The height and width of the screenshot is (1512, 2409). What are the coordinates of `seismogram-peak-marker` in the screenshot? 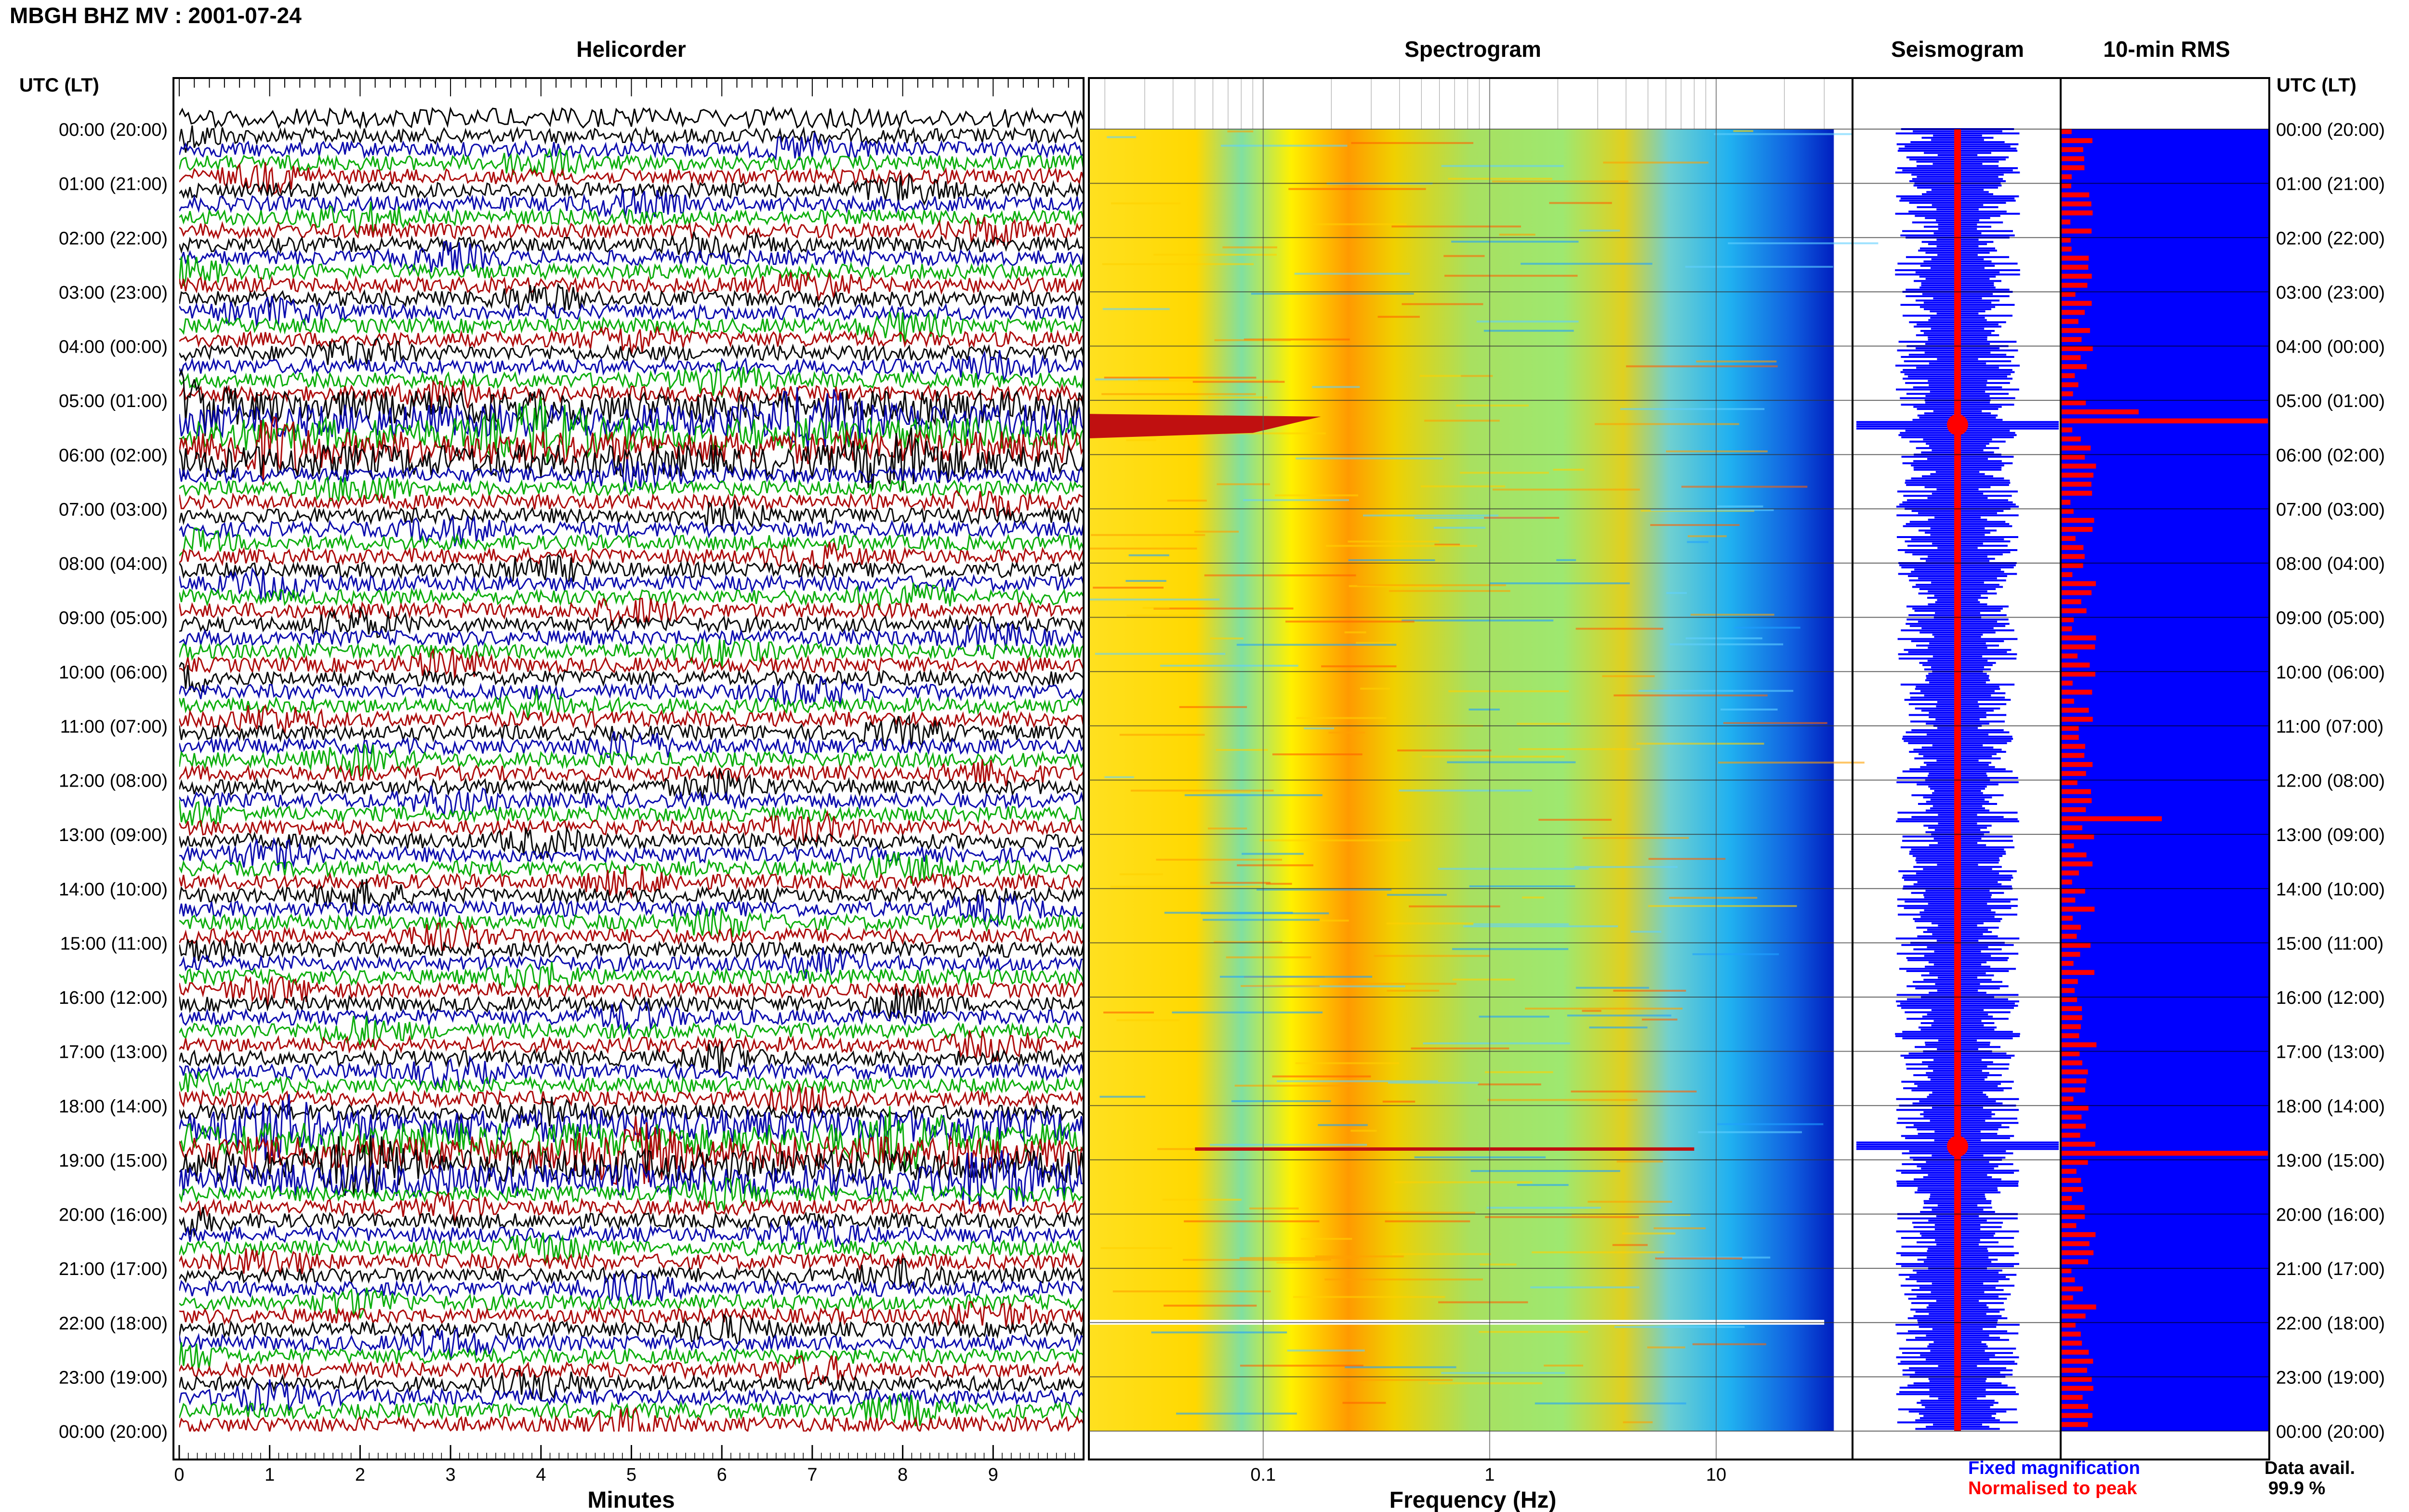 It's located at (1957, 1146).